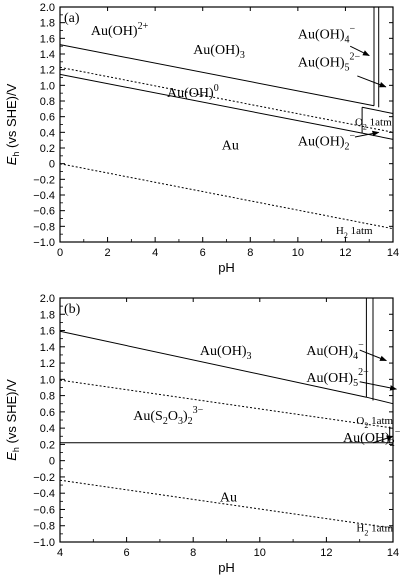 This screenshot has height=576, width=400. I want to click on x-tick-label: 0, so click(60, 253).